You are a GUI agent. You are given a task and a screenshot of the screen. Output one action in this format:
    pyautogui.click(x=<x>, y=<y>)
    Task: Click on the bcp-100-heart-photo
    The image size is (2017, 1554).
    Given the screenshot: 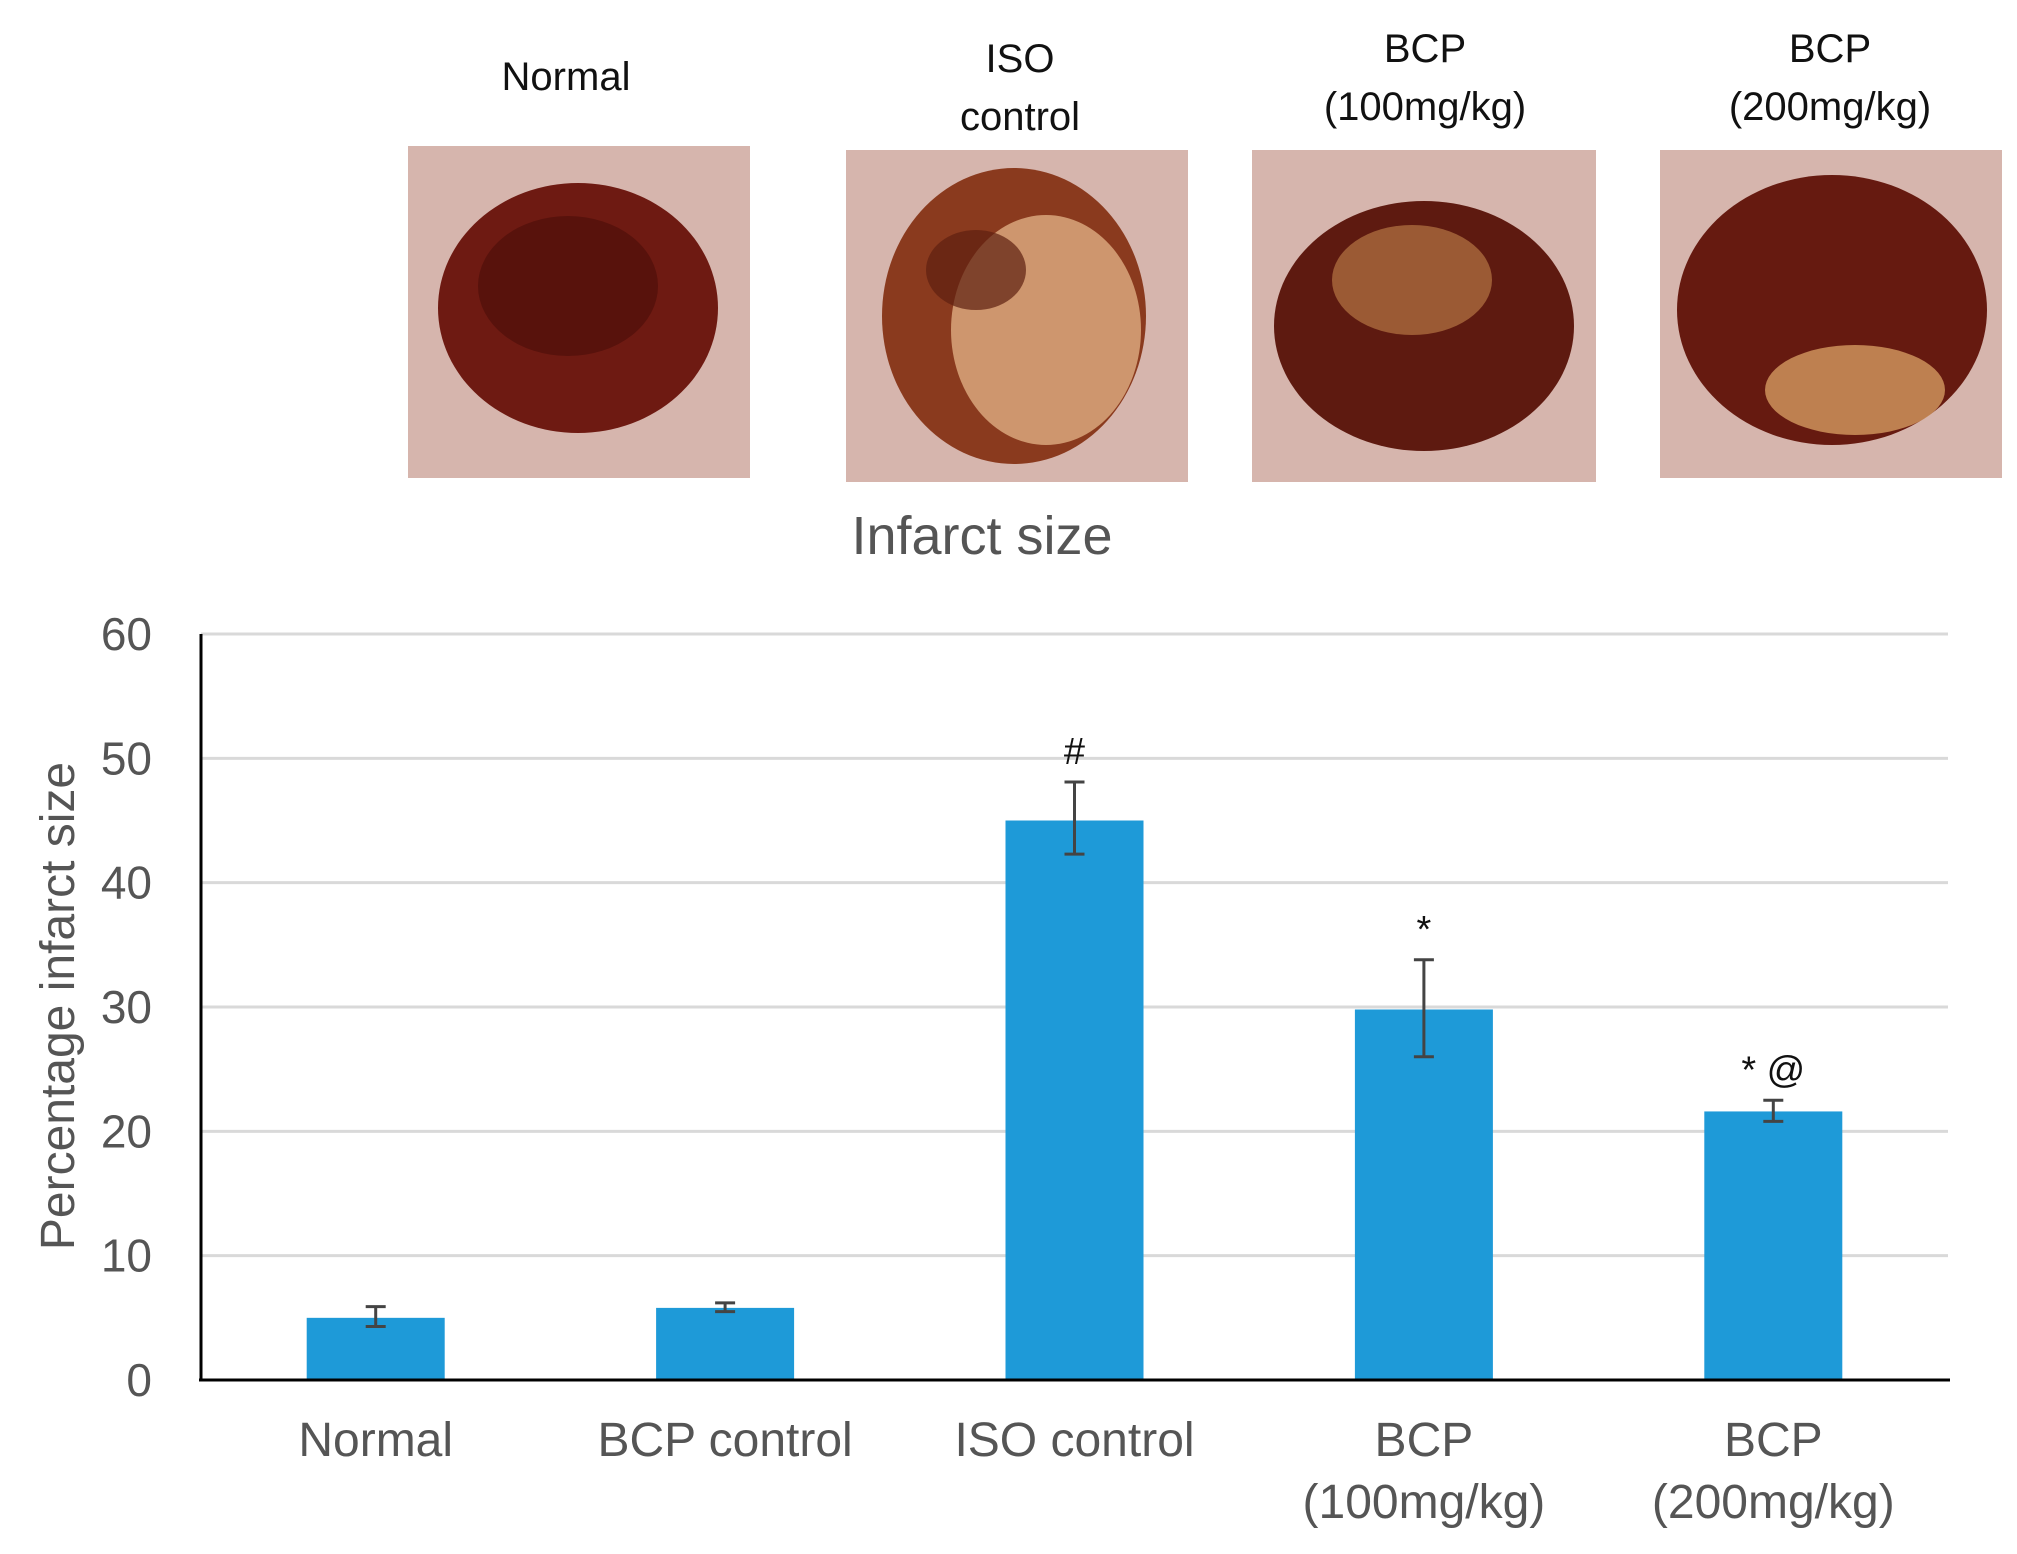 What is the action you would take?
    pyautogui.click(x=1424, y=316)
    